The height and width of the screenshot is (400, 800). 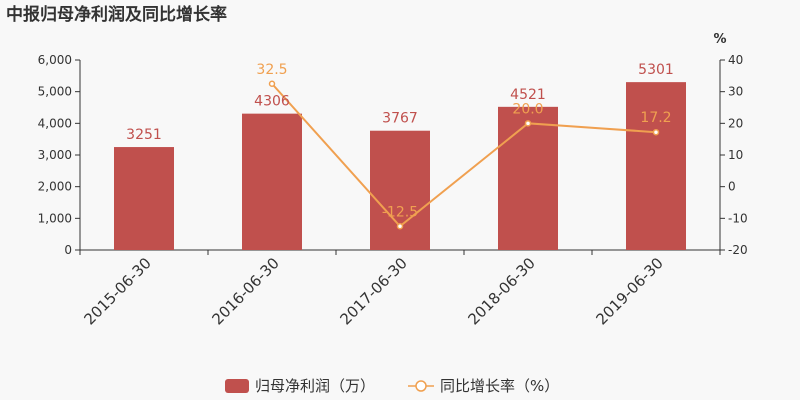 I want to click on chart-title: 中报归母净利润及同比增长率, so click(x=116, y=14).